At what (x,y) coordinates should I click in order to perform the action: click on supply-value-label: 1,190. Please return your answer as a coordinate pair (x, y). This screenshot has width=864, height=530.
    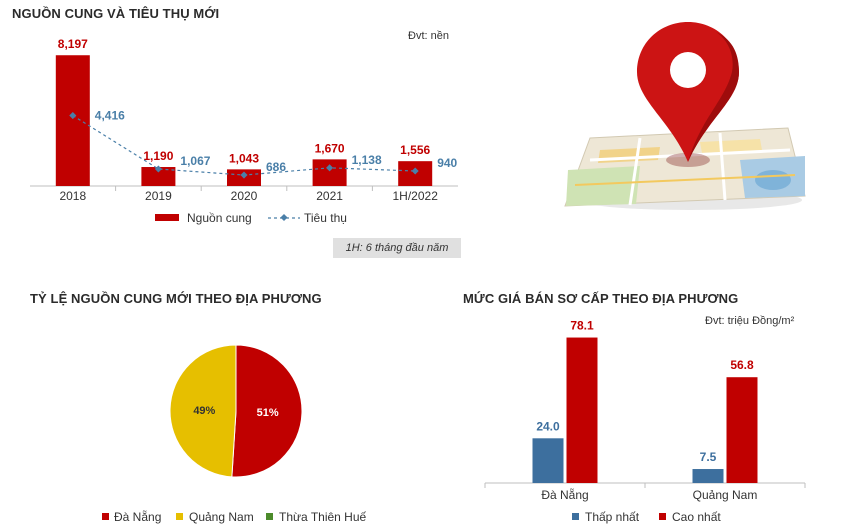
    Looking at the image, I should click on (158, 156).